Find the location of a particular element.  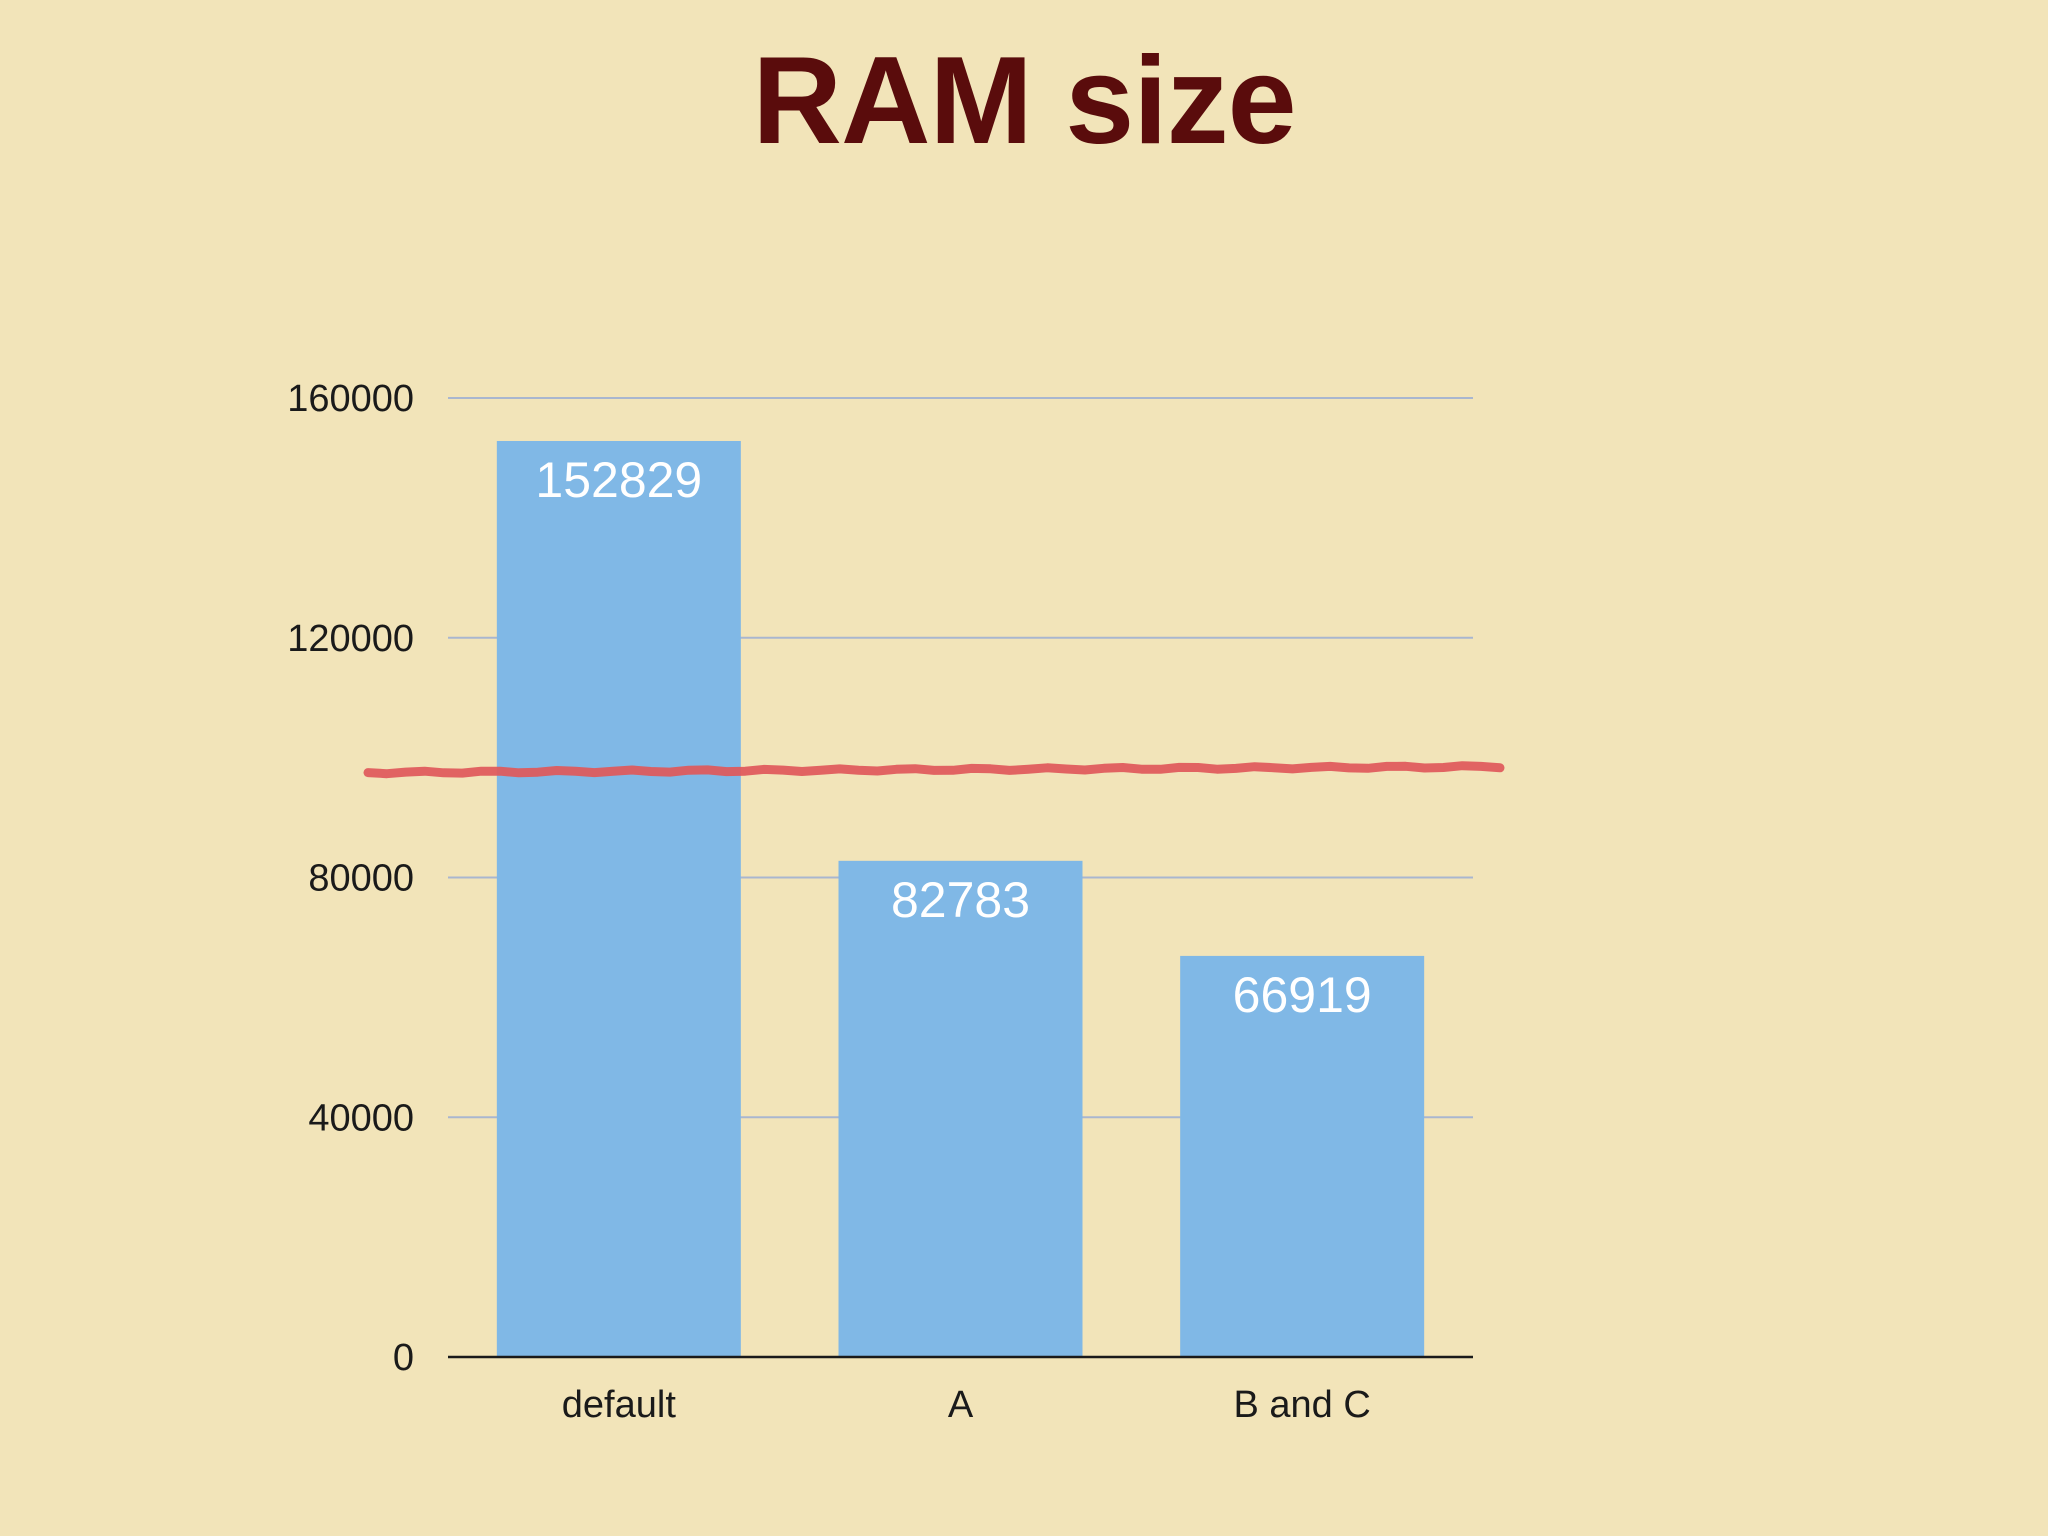

x-tick-label: A is located at coordinates (961, 1405).